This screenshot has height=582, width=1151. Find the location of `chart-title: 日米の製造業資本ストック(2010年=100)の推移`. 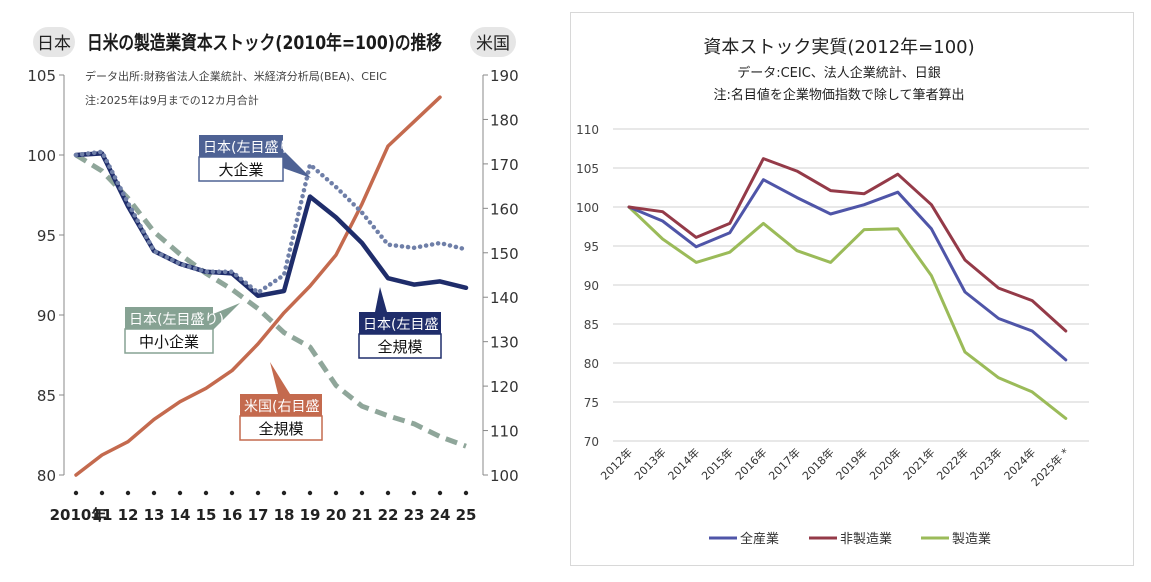

chart-title: 日米の製造業資本ストック(2010年=100)の推移 is located at coordinates (264, 42).